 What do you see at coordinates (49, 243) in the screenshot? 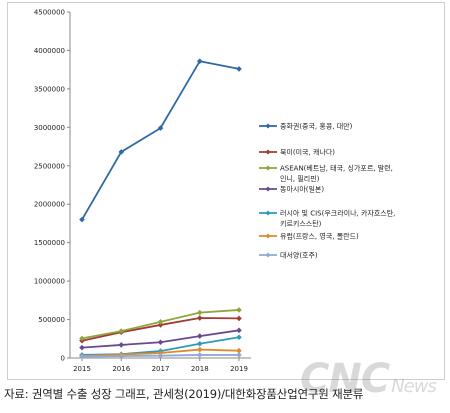
I see `y-tick-label: 1500000` at bounding box center [49, 243].